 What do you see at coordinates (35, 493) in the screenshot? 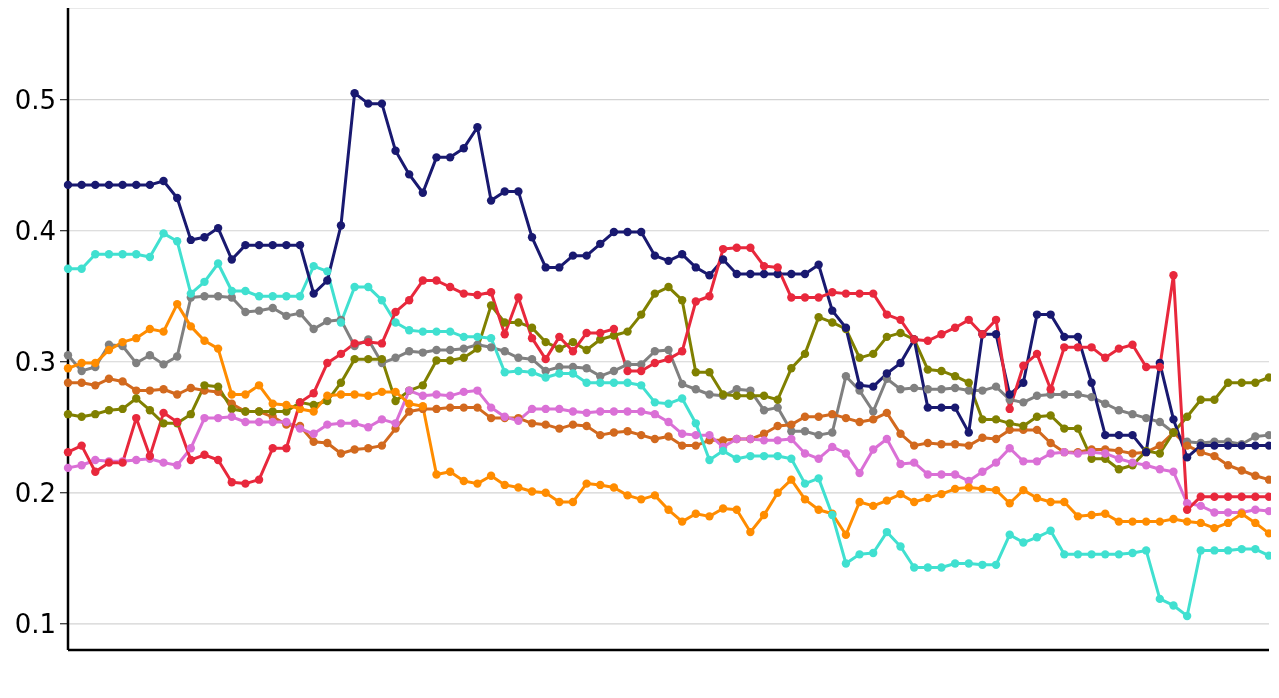
I see `y-tick-label: 0.2` at bounding box center [35, 493].